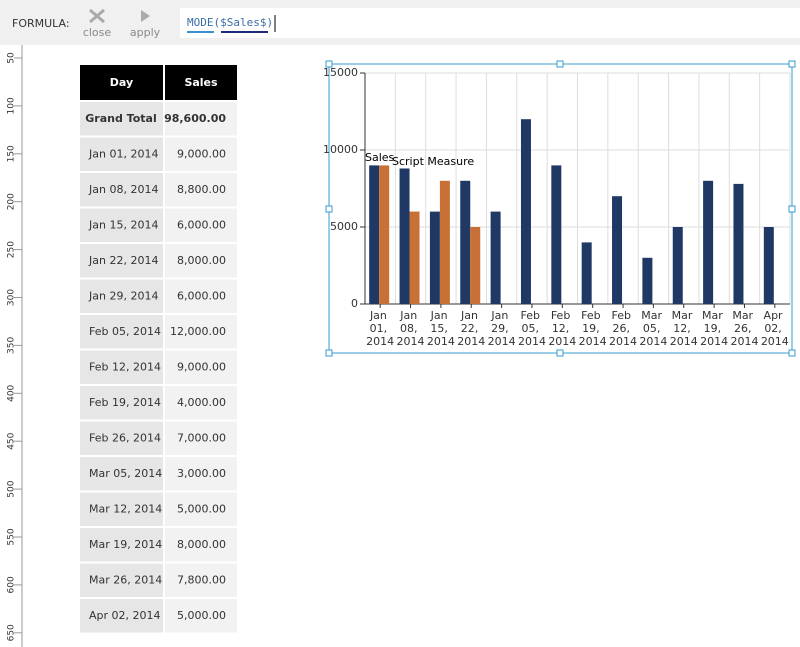  Describe the element at coordinates (12, 58) in the screenshot. I see `ruler-label: 50` at that location.